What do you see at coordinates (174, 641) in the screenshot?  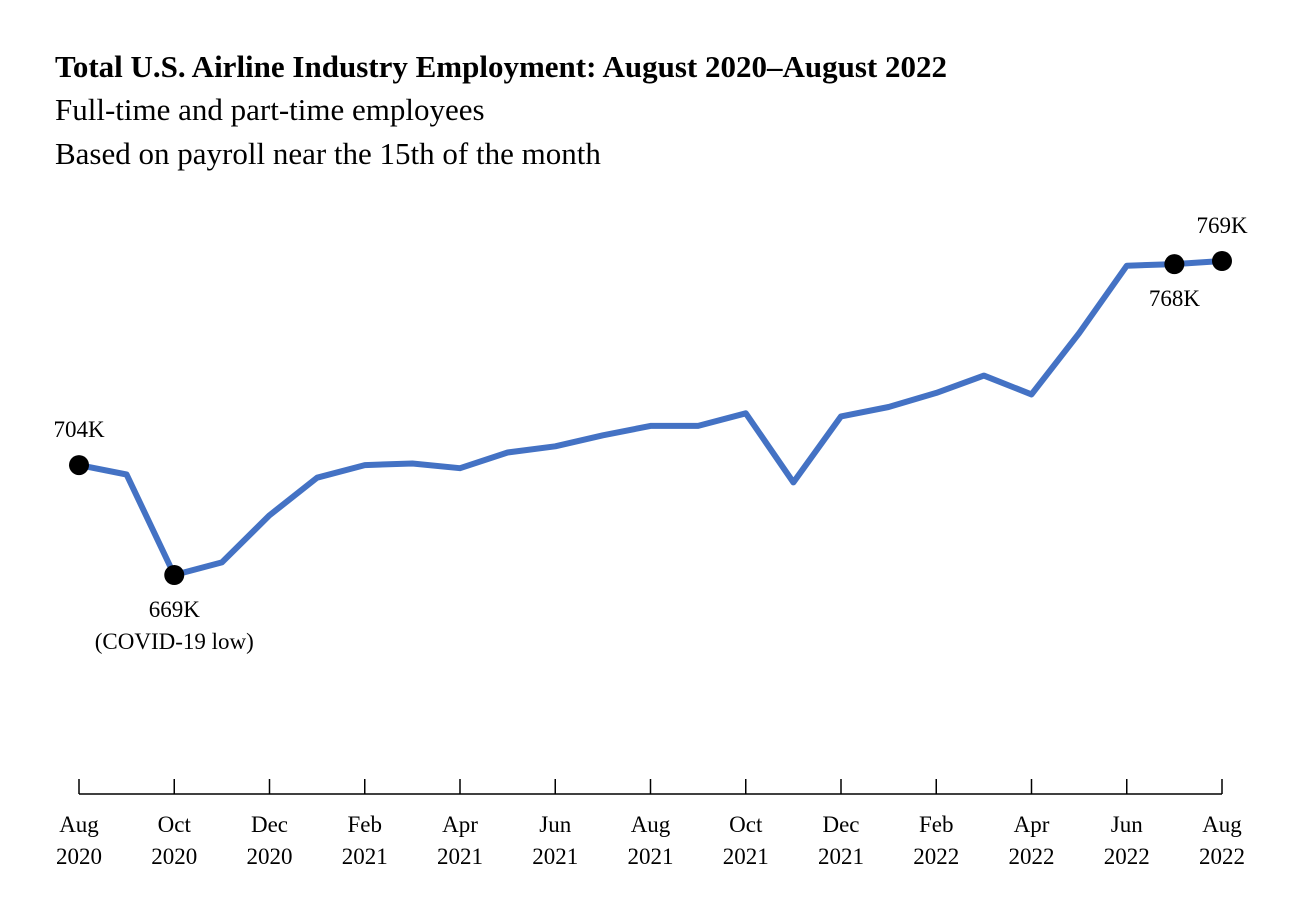 I see `data-point-label: (COVID-19 low)` at bounding box center [174, 641].